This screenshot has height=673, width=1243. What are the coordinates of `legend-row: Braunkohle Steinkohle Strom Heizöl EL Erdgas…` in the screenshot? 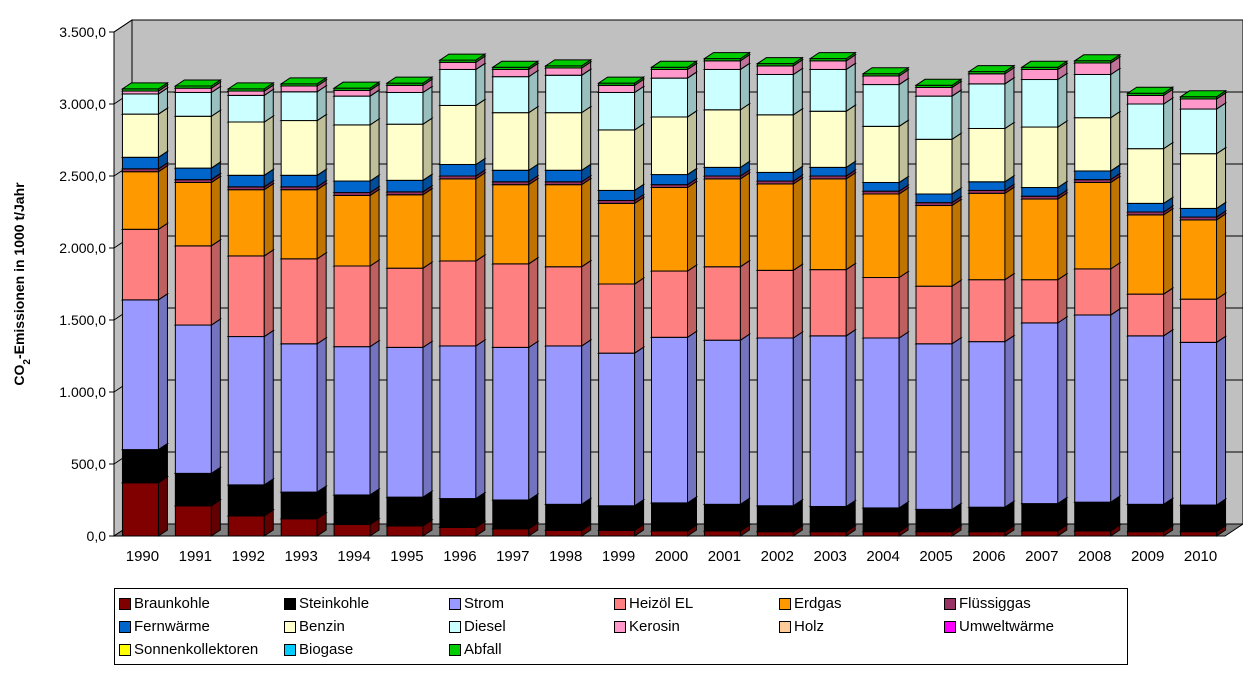 It's located at (623, 603).